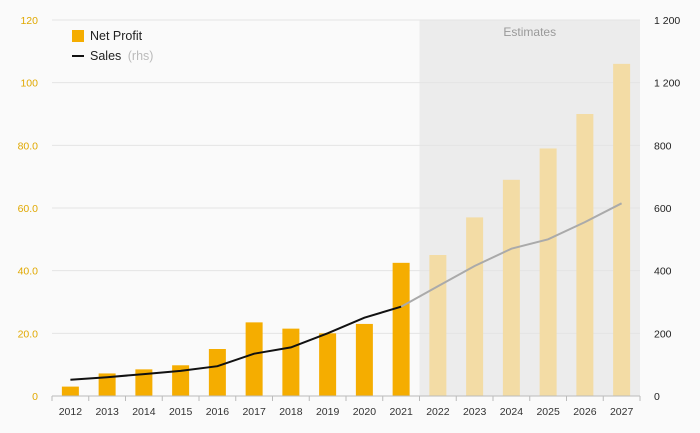 Image resolution: width=700 pixels, height=433 pixels. What do you see at coordinates (548, 272) in the screenshot?
I see `bar-net-profit-2025` at bounding box center [548, 272].